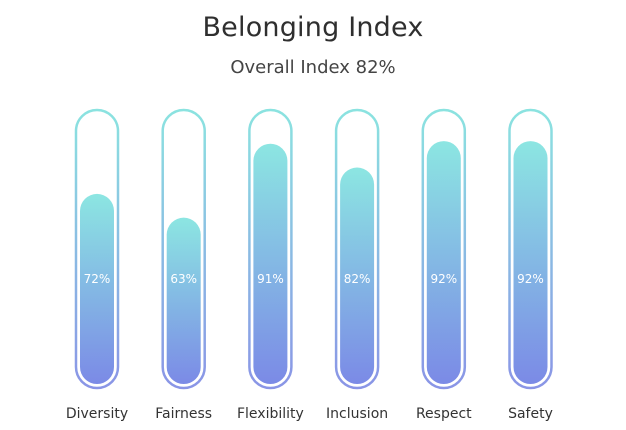 The image size is (626, 430). What do you see at coordinates (357, 414) in the screenshot?
I see `category-label: Inclusion` at bounding box center [357, 414].